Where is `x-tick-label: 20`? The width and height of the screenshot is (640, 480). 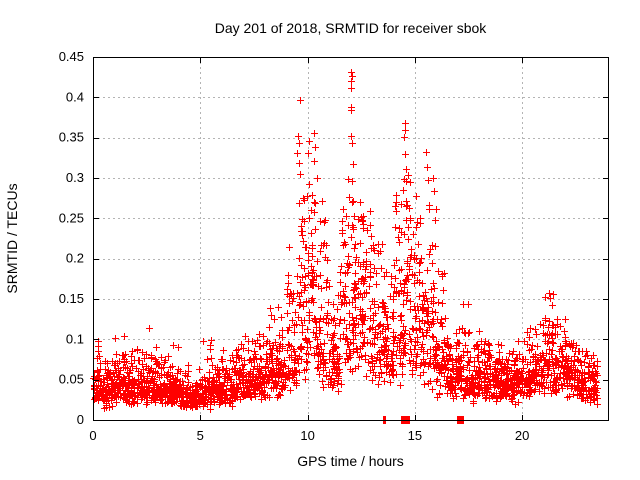 x-tick-label: 20 is located at coordinates (522, 435).